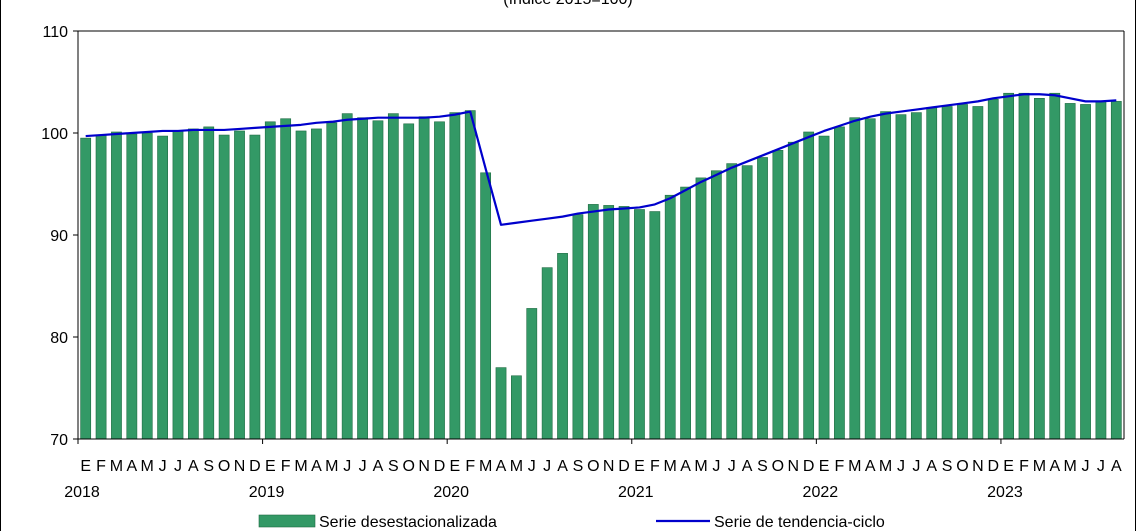 The height and width of the screenshot is (531, 1136). Describe the element at coordinates (59, 236) in the screenshot. I see `y-tick-label: 90` at that location.